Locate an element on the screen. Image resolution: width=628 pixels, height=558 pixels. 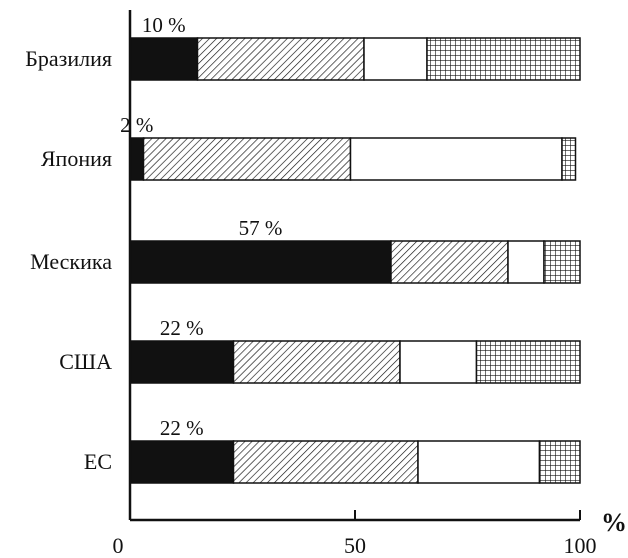
data-label: 10 % is located at coordinates (164, 25).